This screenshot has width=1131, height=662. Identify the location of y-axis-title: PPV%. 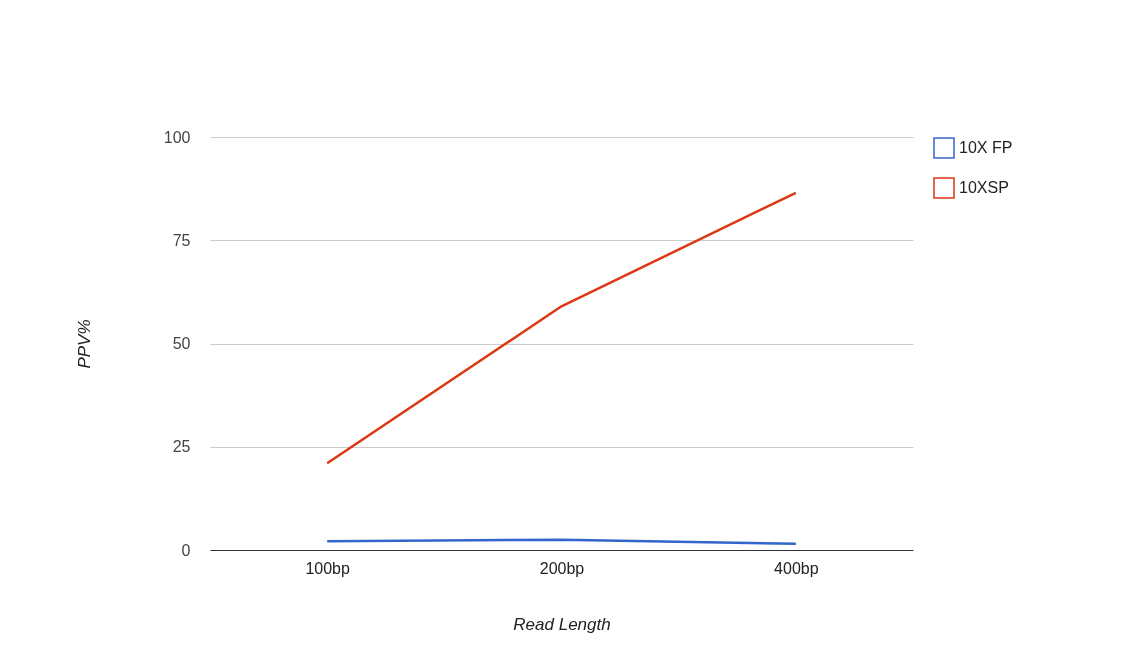
(84, 344).